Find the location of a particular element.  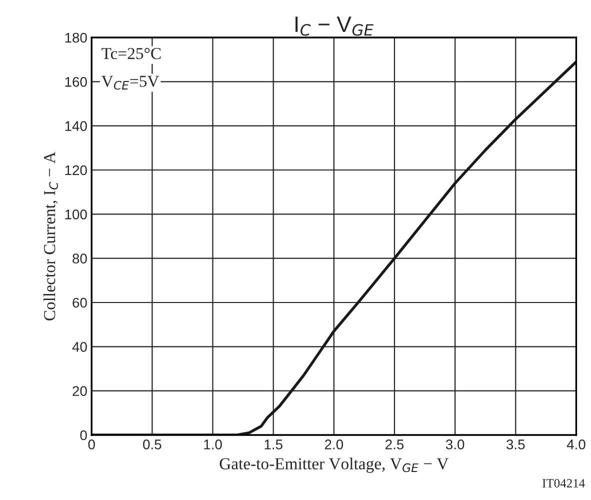

y-tick-label: 140 is located at coordinates (76, 126).